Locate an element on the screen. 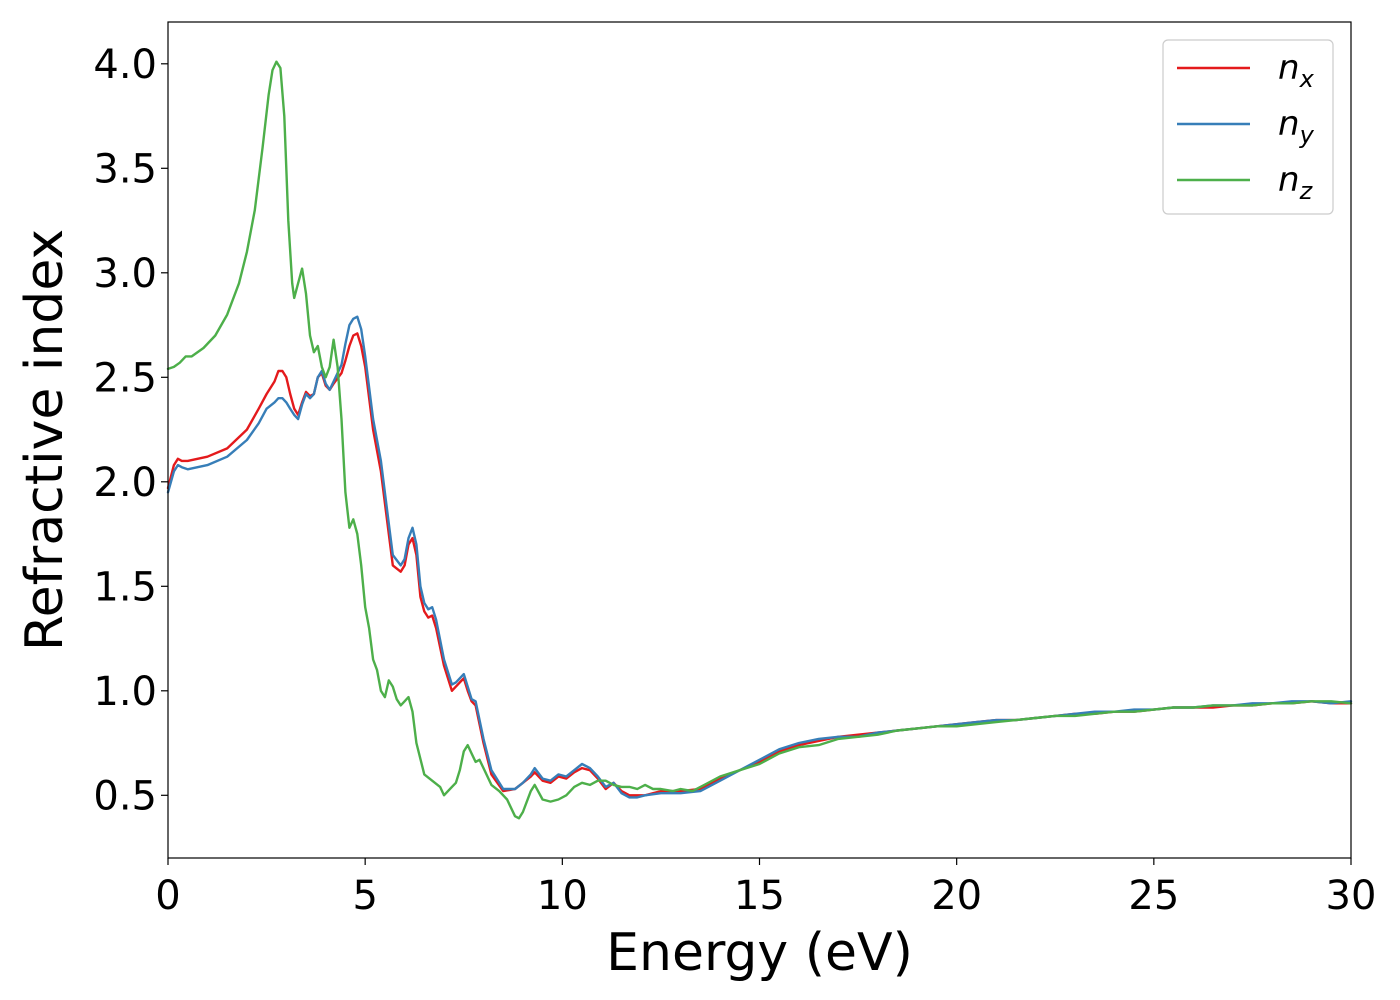 Image resolution: width=1400 pixels, height=1000 pixels. x-tick-label: 10 is located at coordinates (562, 896).